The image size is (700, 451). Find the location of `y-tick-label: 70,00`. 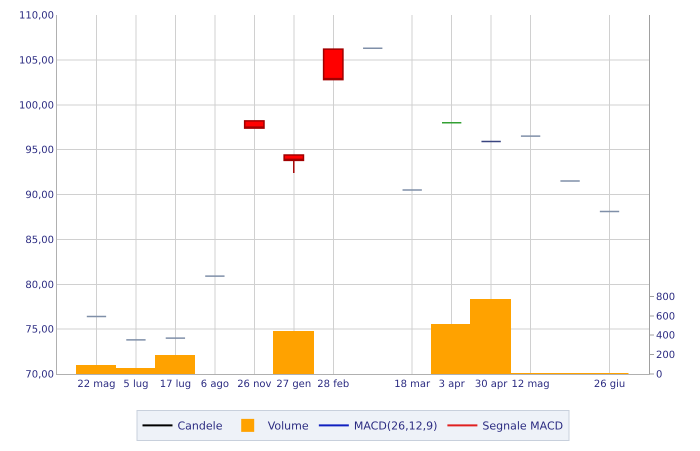

y-tick-label: 70,00 is located at coordinates (39, 375).